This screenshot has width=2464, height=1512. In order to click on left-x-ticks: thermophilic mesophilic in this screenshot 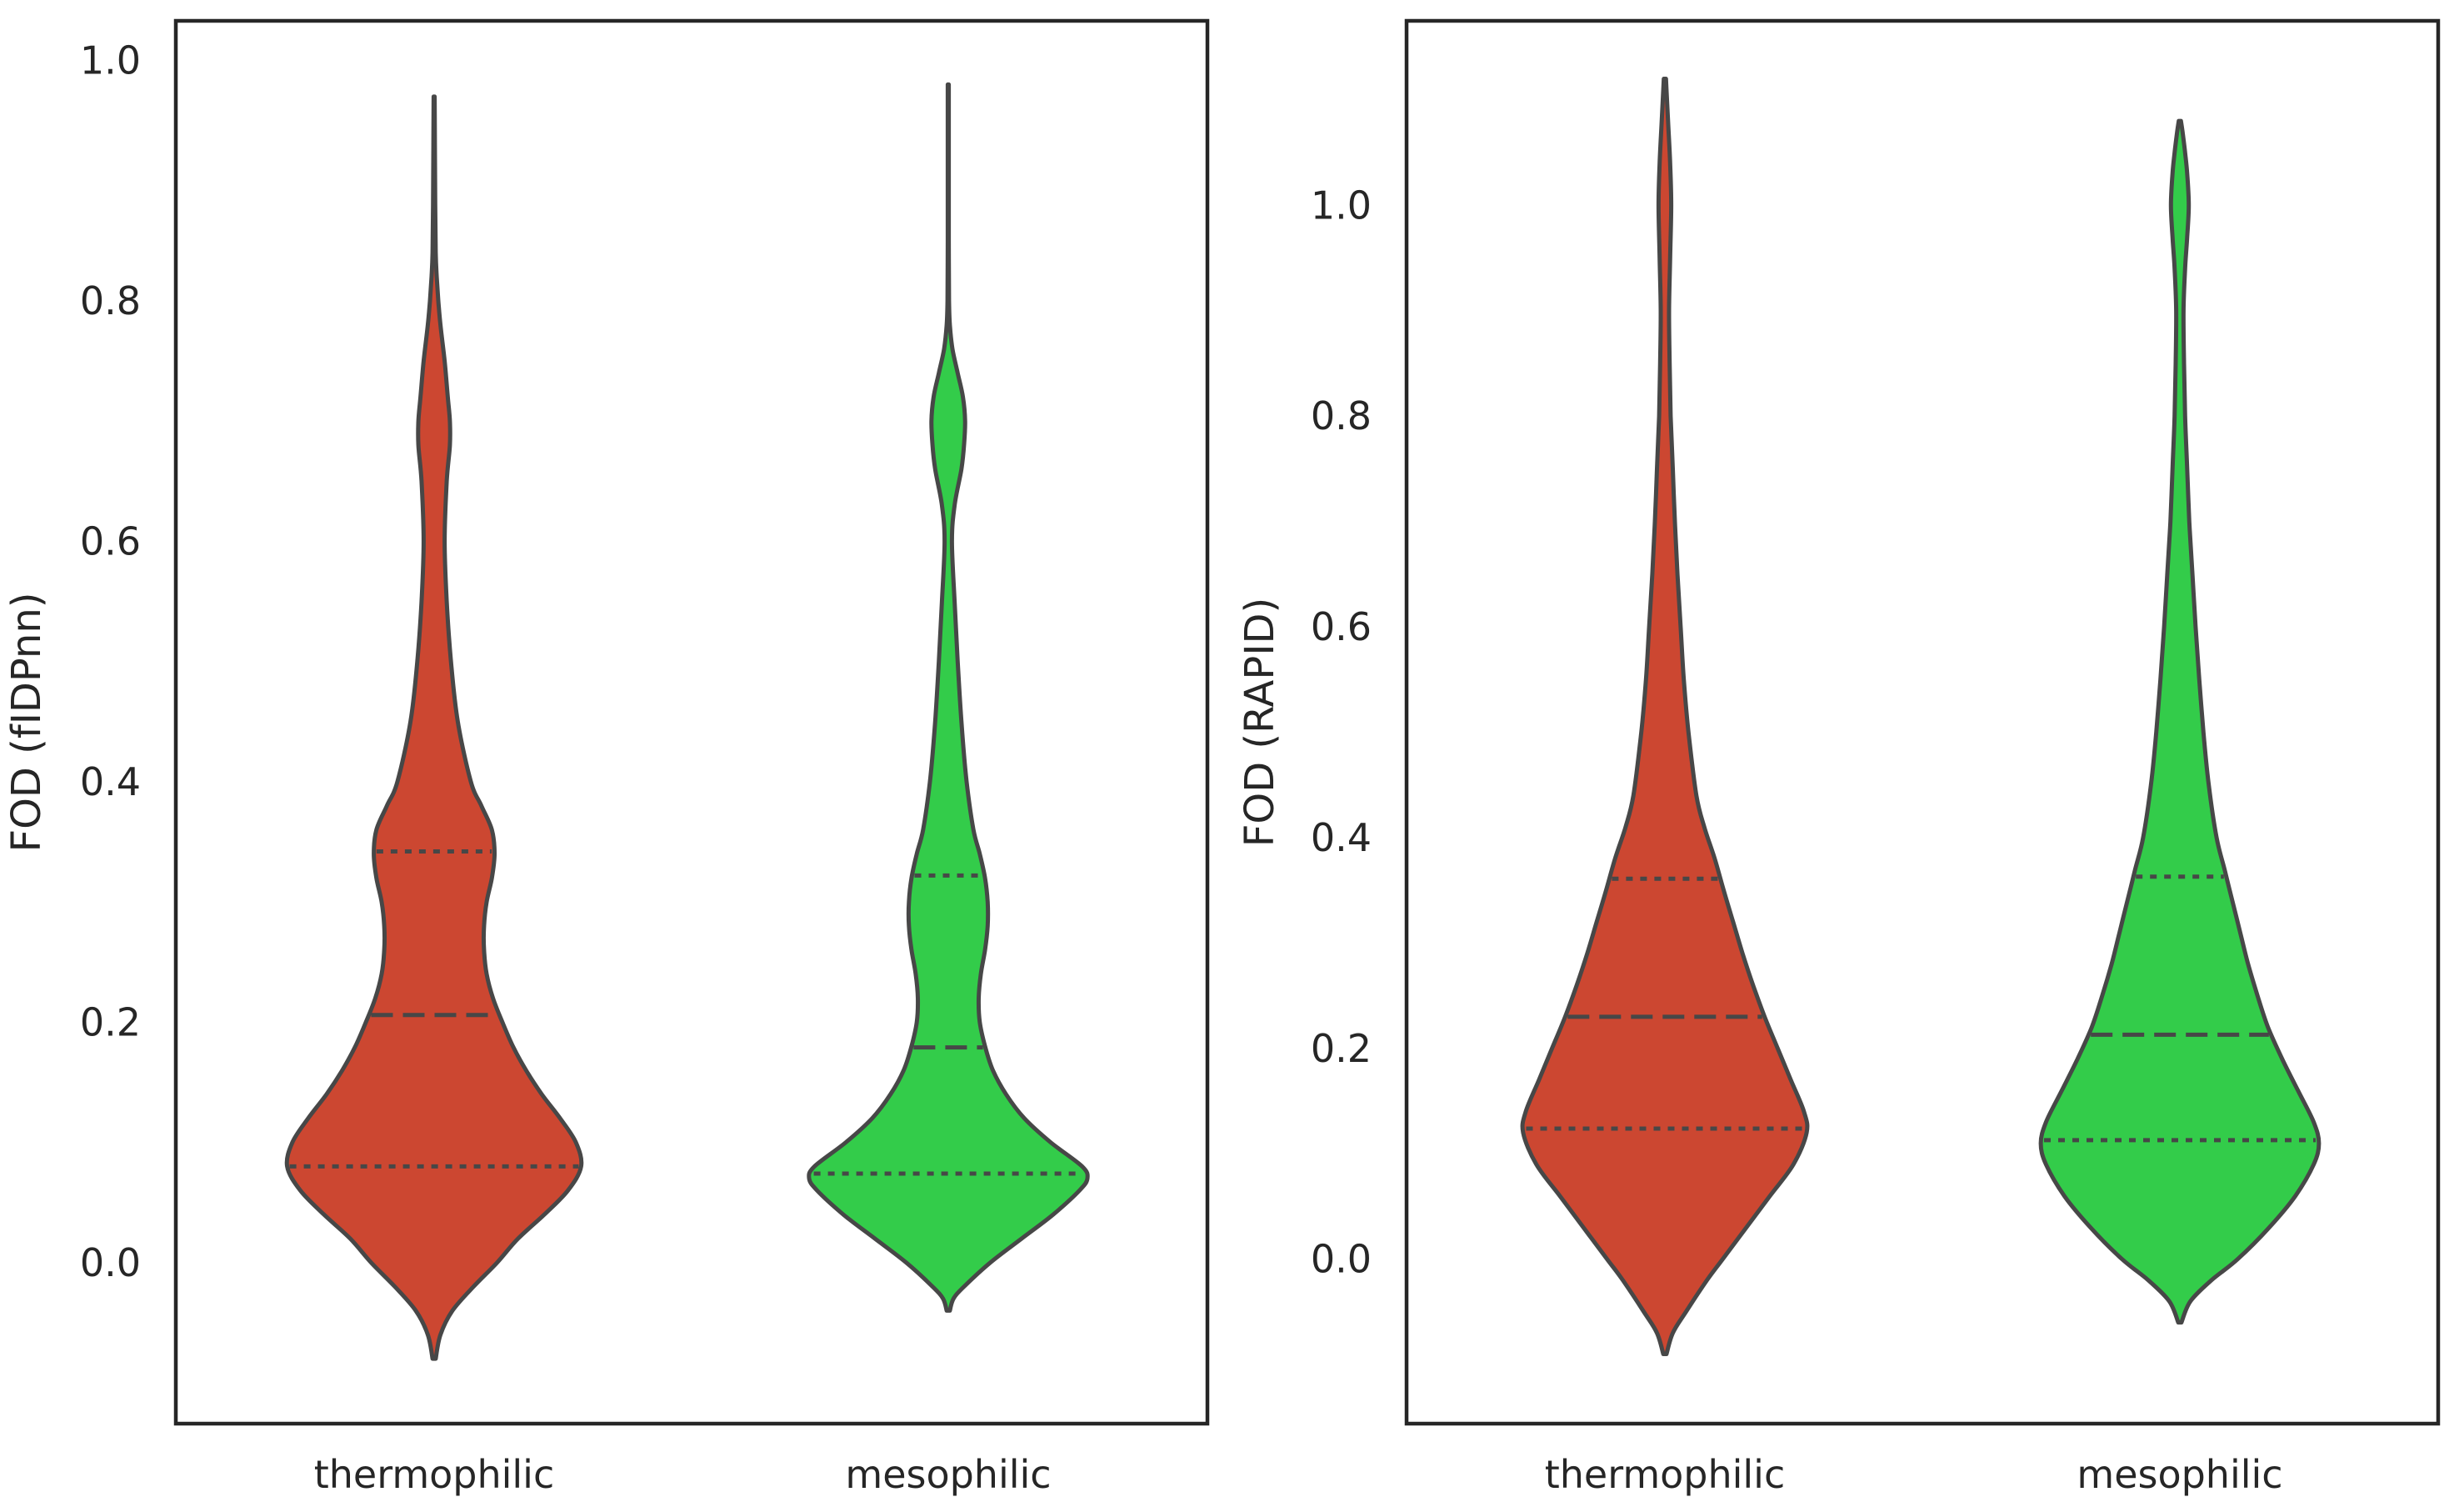, I will do `click(683, 1475)`.